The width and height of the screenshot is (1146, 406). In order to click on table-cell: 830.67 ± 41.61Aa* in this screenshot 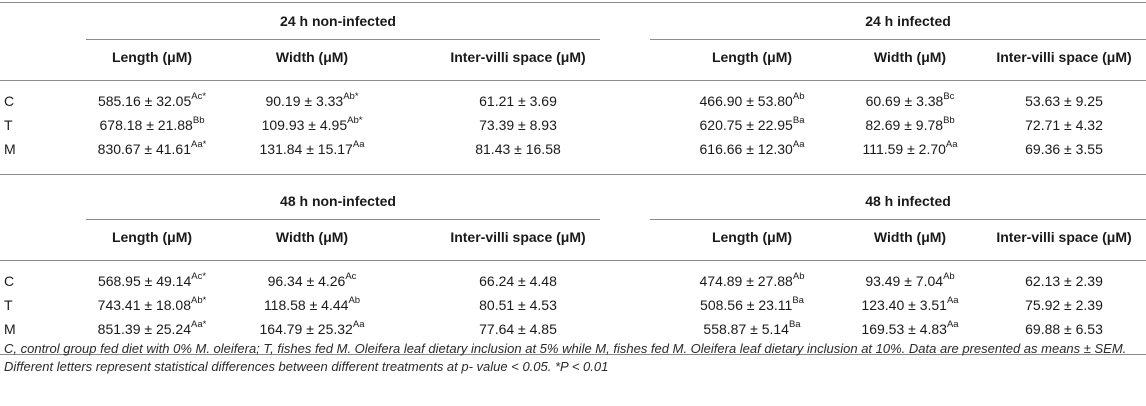, I will do `click(152, 149)`.